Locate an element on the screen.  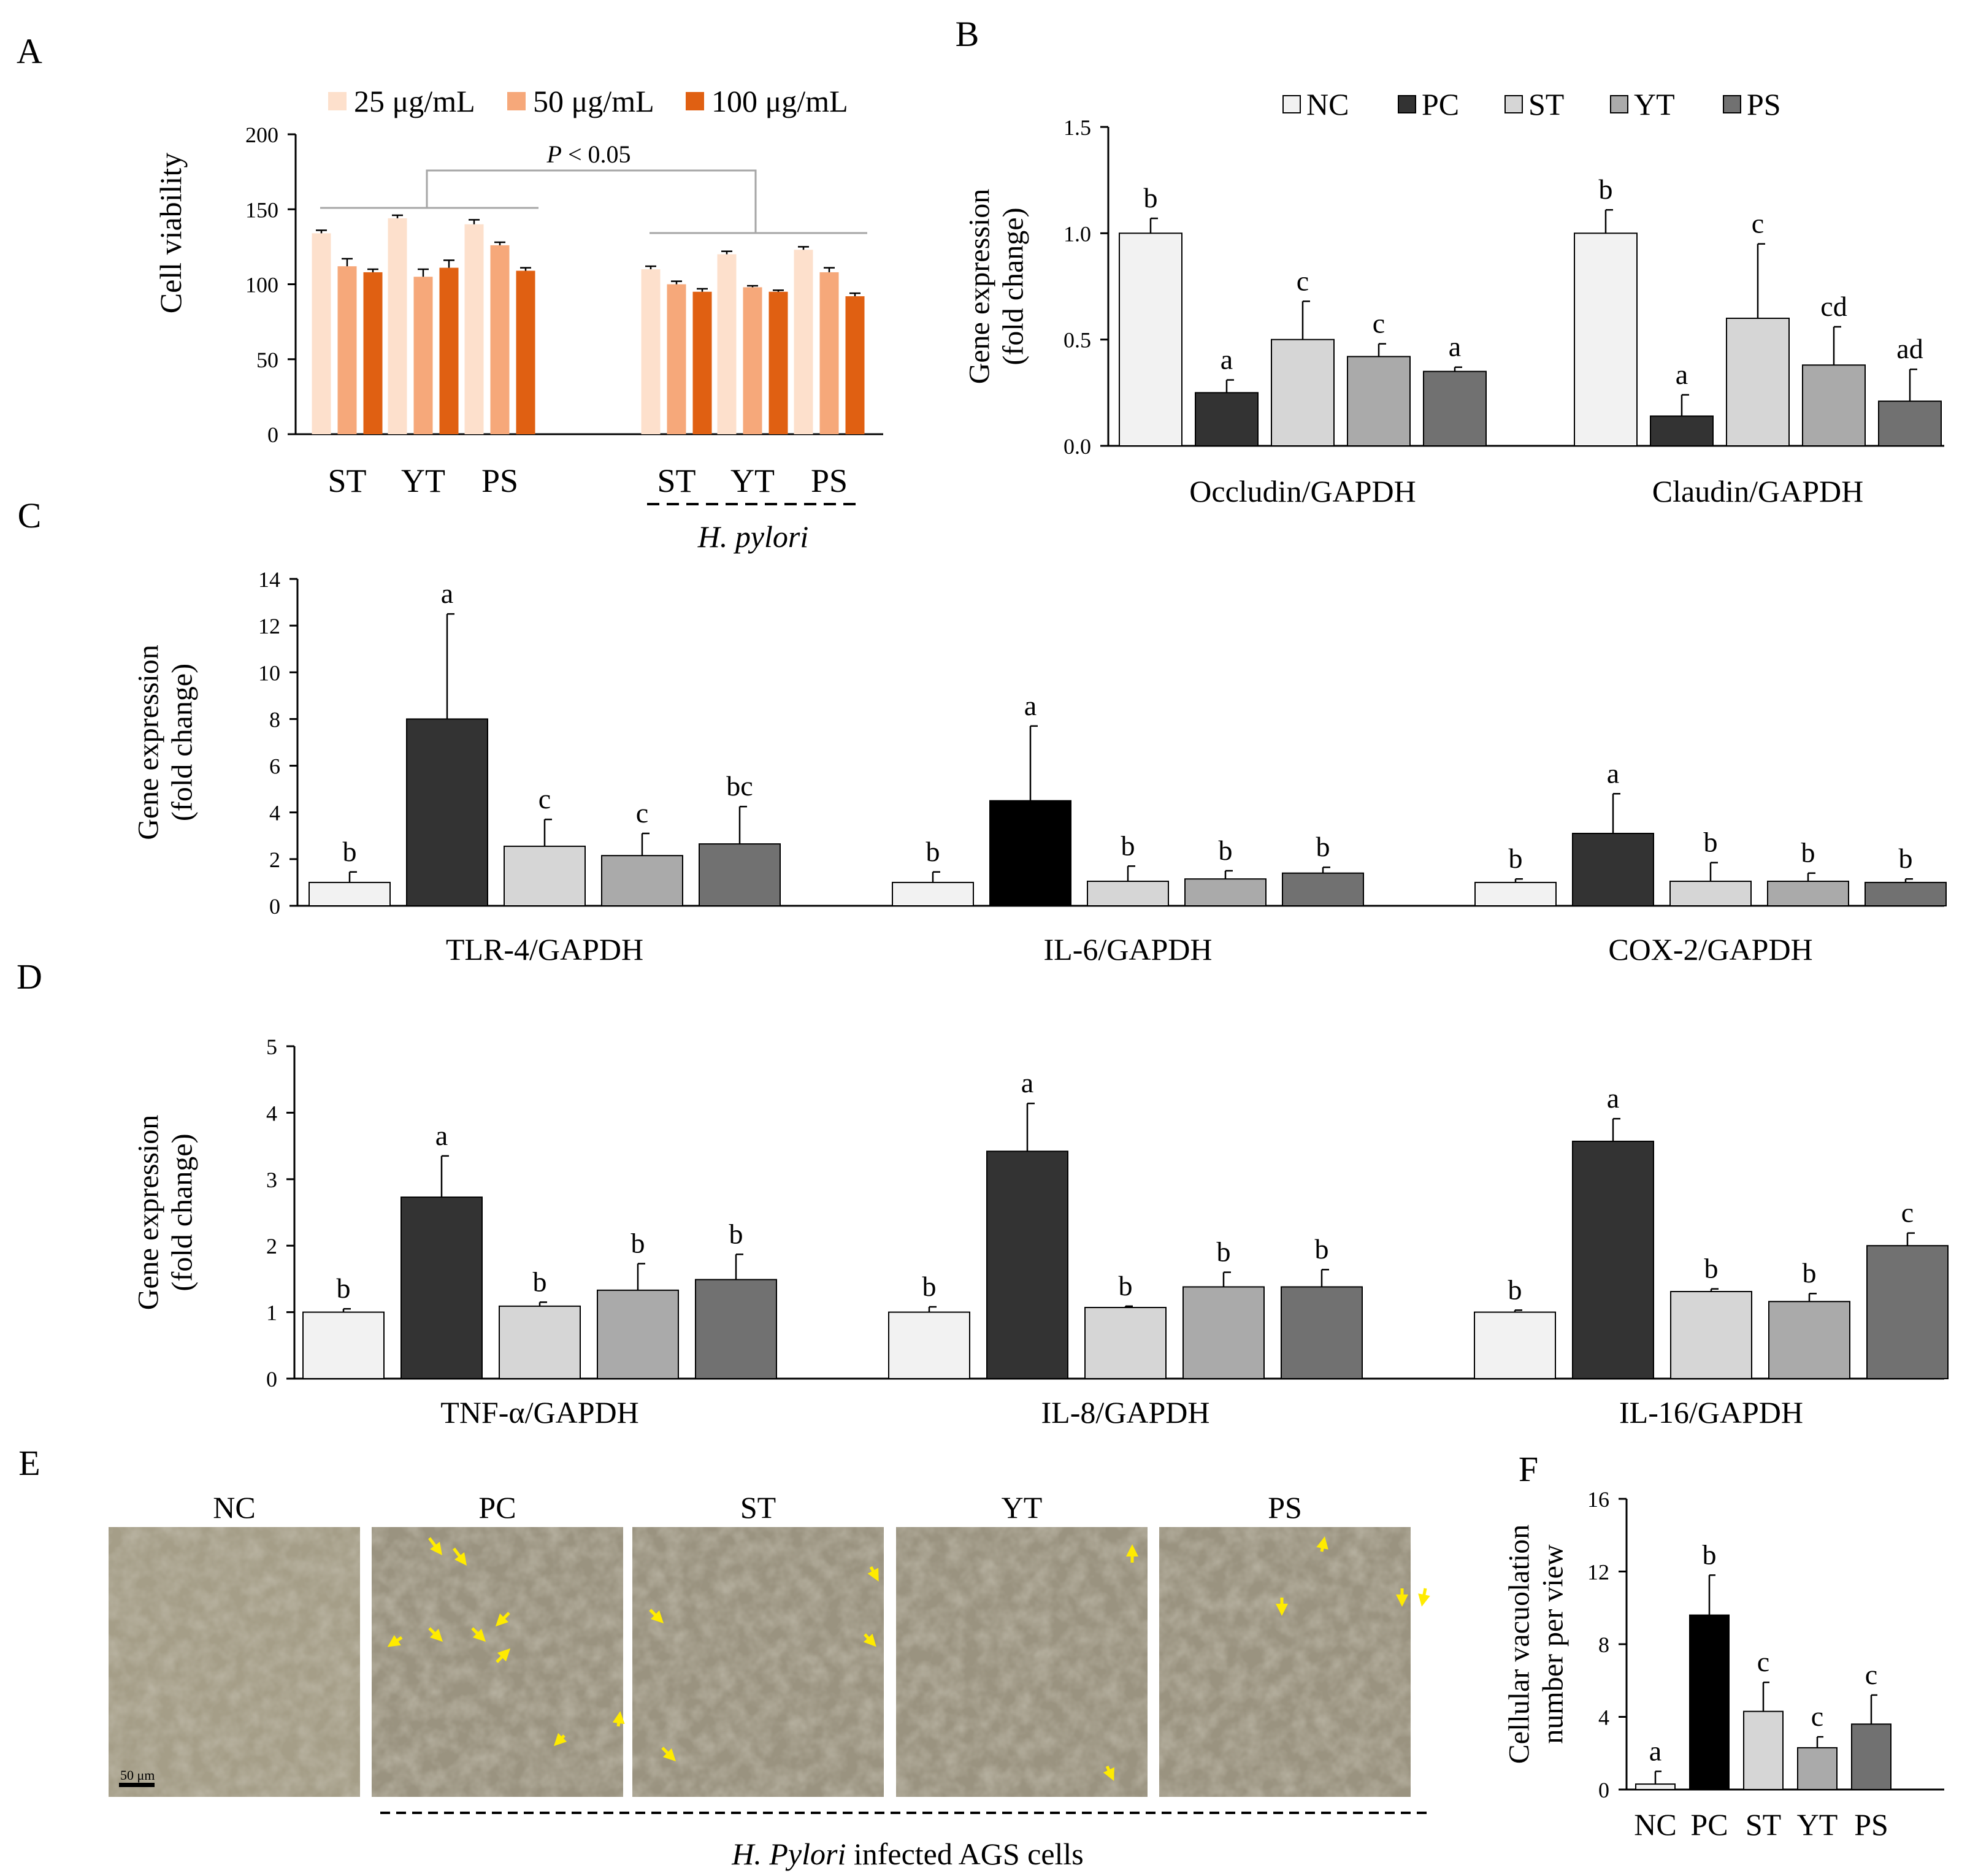
panel-d-y-label-line-1: Gene expression is located at coordinates (148, 1213).